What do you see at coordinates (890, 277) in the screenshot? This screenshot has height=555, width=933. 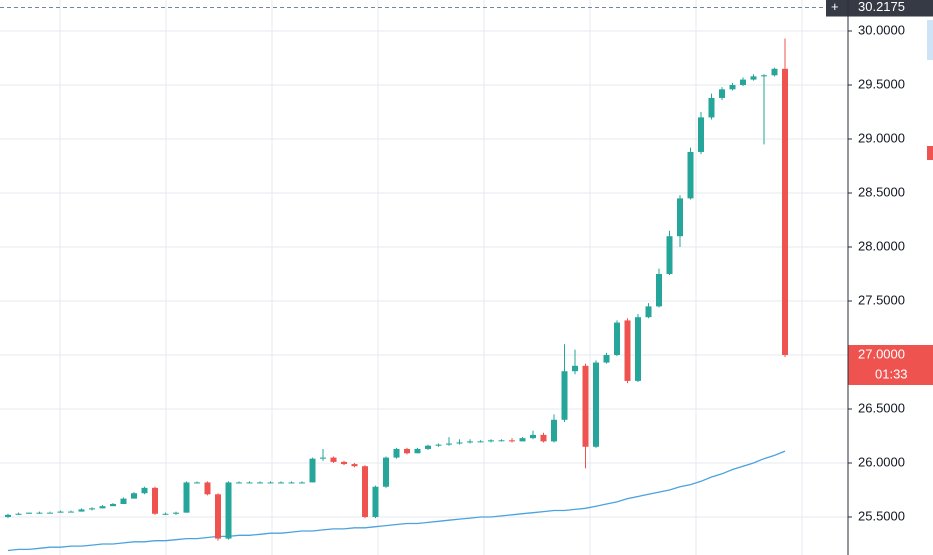 I see `price-axis` at bounding box center [890, 277].